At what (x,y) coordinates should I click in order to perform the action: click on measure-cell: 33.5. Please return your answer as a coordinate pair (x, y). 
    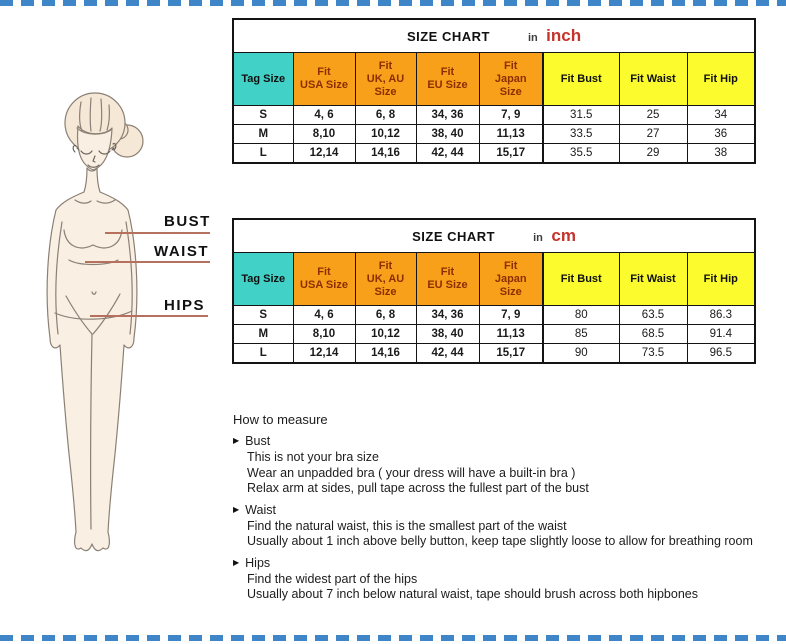
    Looking at the image, I should click on (581, 134).